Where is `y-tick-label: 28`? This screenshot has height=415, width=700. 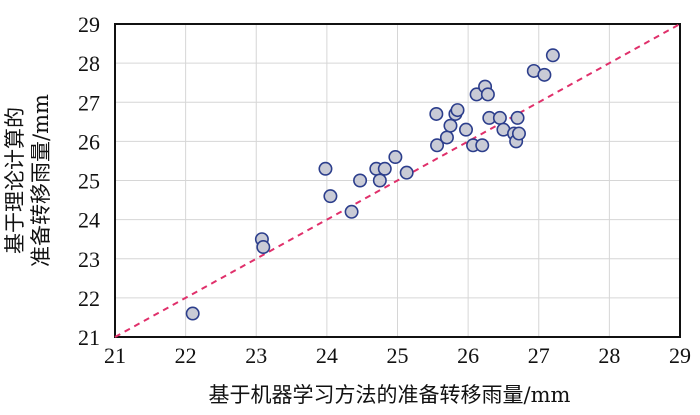
y-tick-label: 28 is located at coordinates (89, 63).